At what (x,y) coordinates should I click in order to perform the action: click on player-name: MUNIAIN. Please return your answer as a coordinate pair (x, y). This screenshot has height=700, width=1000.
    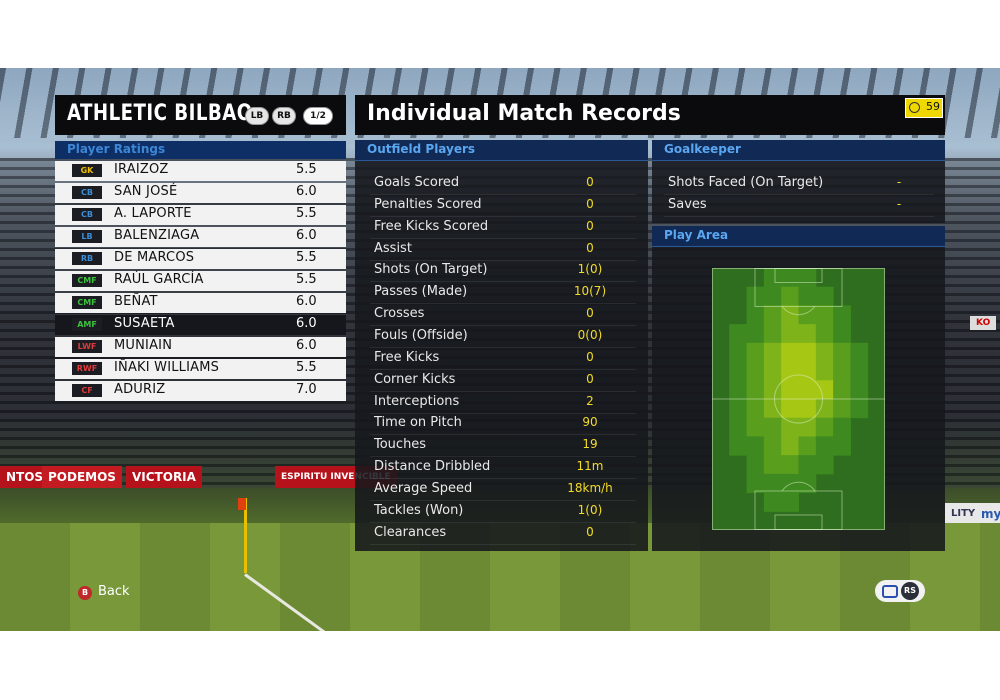
    Looking at the image, I should click on (143, 345).